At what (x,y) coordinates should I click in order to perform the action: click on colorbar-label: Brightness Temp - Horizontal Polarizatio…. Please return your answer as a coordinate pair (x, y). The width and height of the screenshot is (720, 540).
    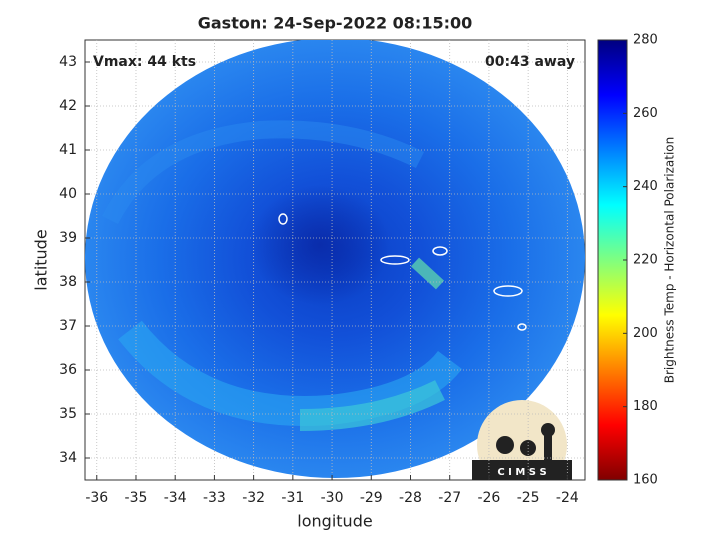
    Looking at the image, I should click on (670, 260).